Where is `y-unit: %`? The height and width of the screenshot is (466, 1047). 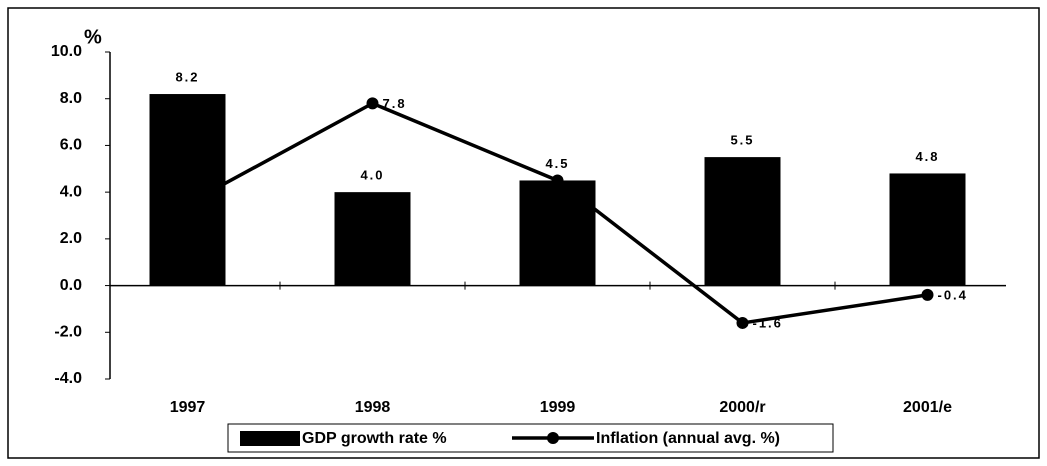 y-unit: % is located at coordinates (93, 37).